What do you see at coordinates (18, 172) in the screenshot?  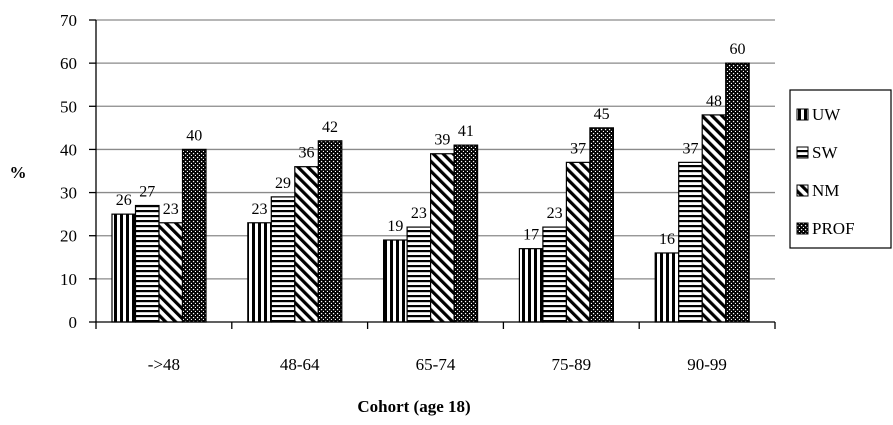 I see `y-axis-label: %` at bounding box center [18, 172].